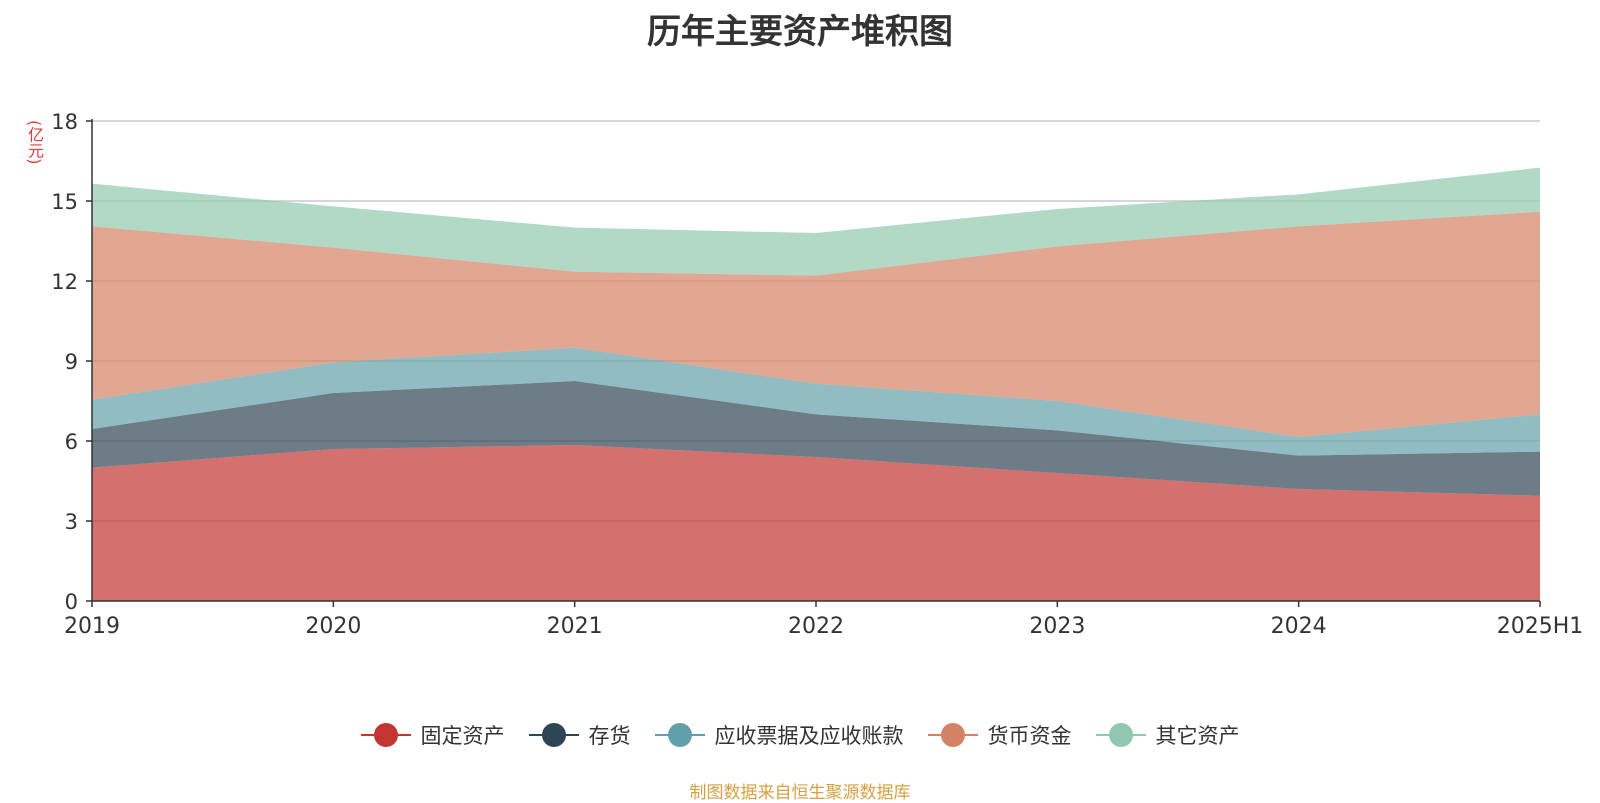 This screenshot has height=803, width=1600. Describe the element at coordinates (64, 202) in the screenshot. I see `y-tick-label: 15` at that location.